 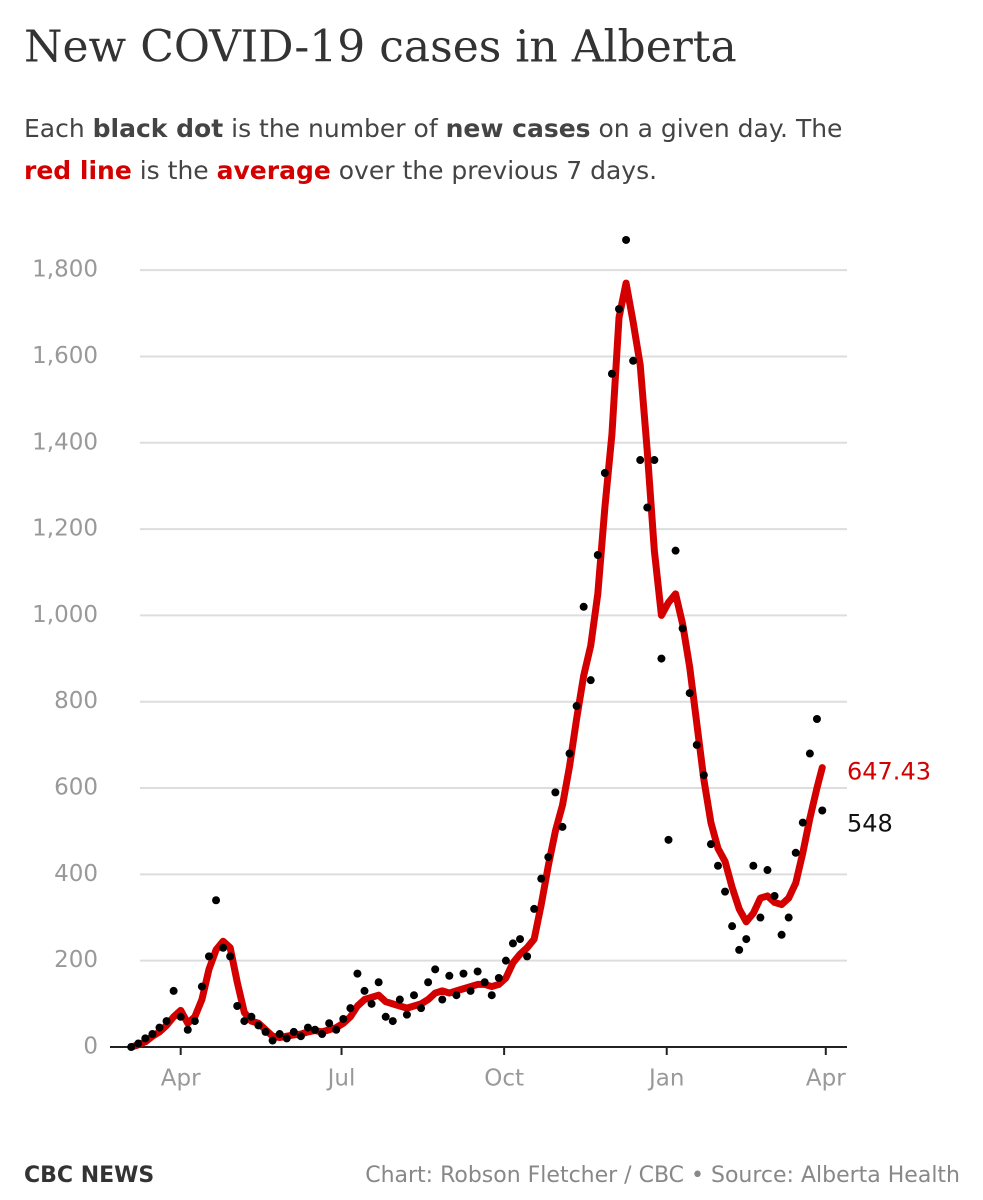 What do you see at coordinates (158, 128) in the screenshot?
I see `subtitle-part: black dot` at bounding box center [158, 128].